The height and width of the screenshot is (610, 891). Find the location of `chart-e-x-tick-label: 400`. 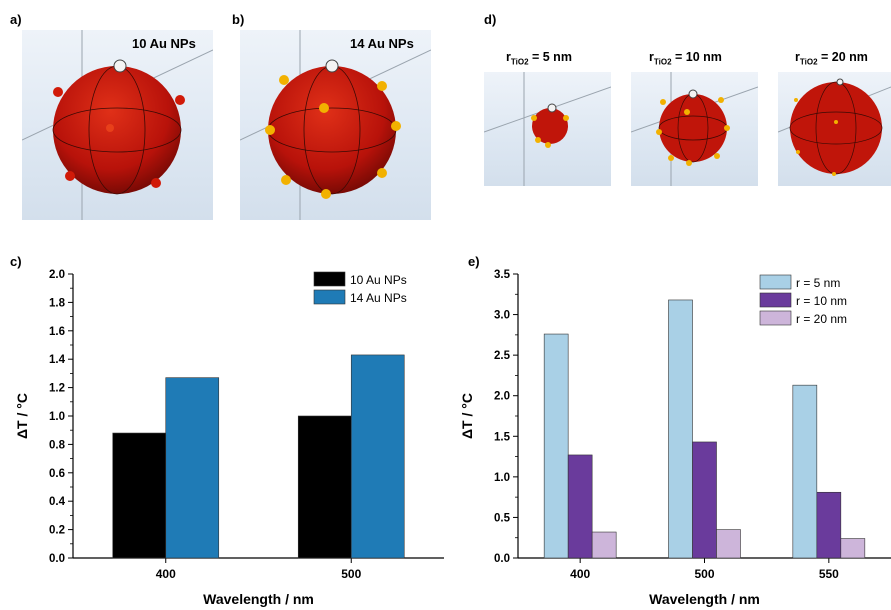

chart-e-x-tick-label: 400 is located at coordinates (580, 574).